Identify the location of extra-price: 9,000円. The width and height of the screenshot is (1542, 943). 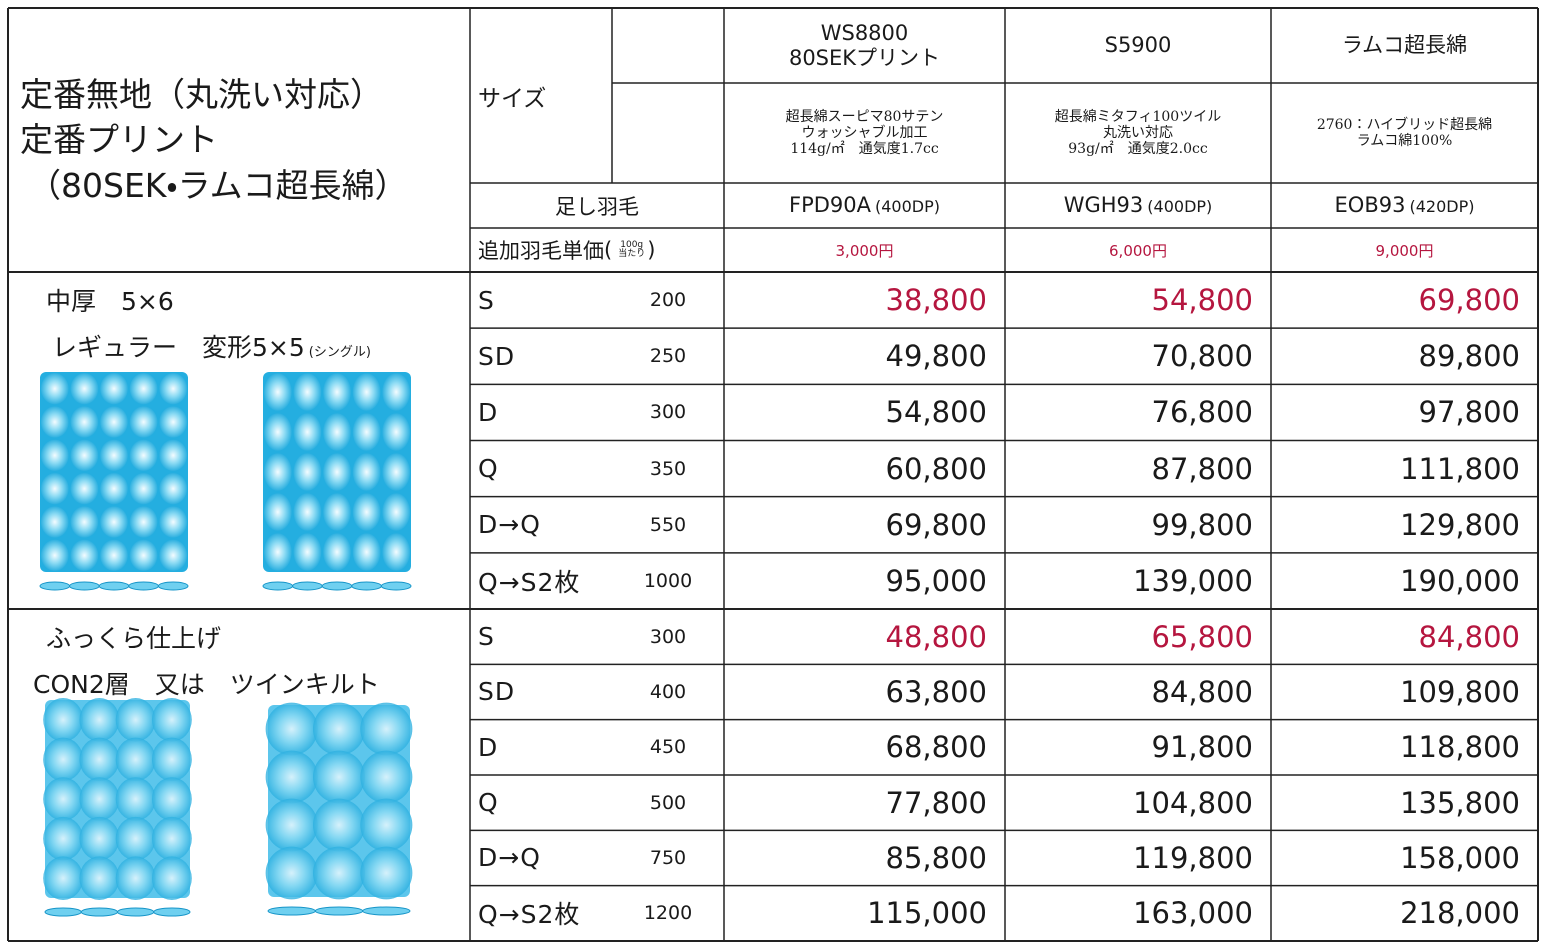
(1404, 250).